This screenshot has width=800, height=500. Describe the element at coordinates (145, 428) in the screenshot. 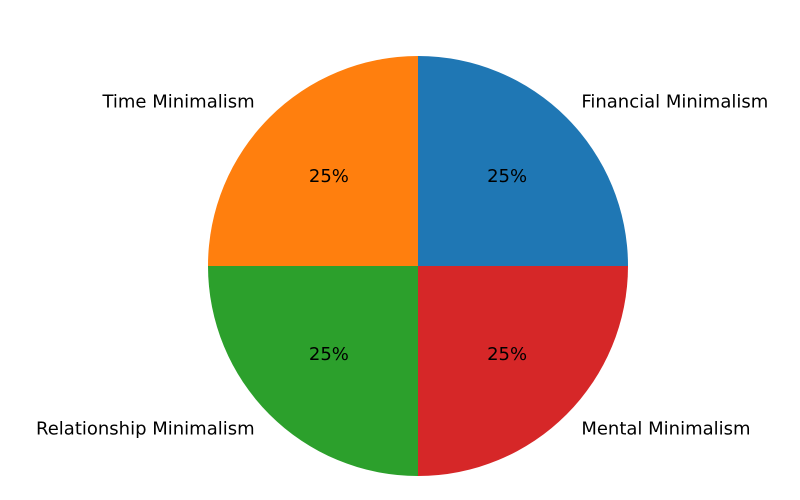

I see `slice-label: Relationship Minimalism` at that location.